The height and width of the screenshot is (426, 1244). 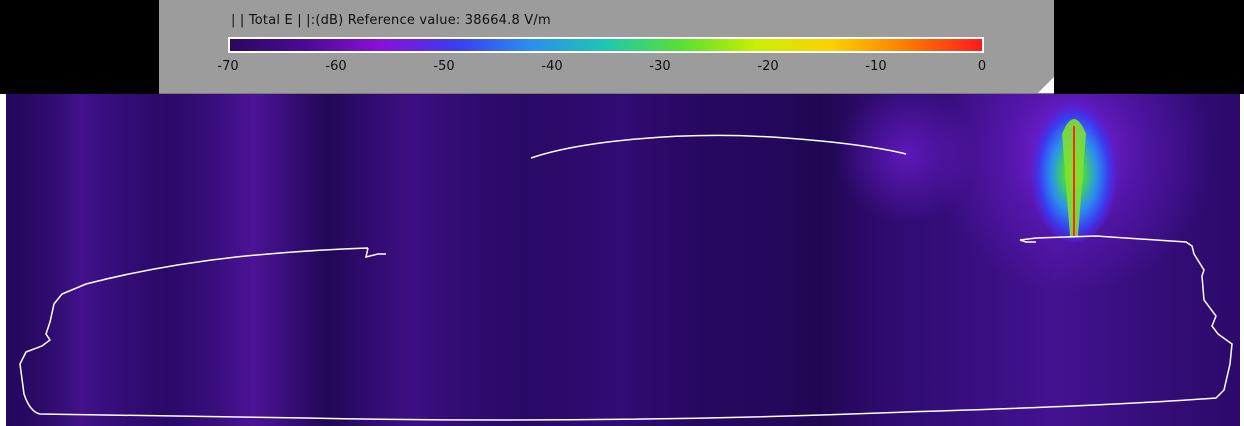 I want to click on colorbar-tick: -50, so click(x=443, y=66).